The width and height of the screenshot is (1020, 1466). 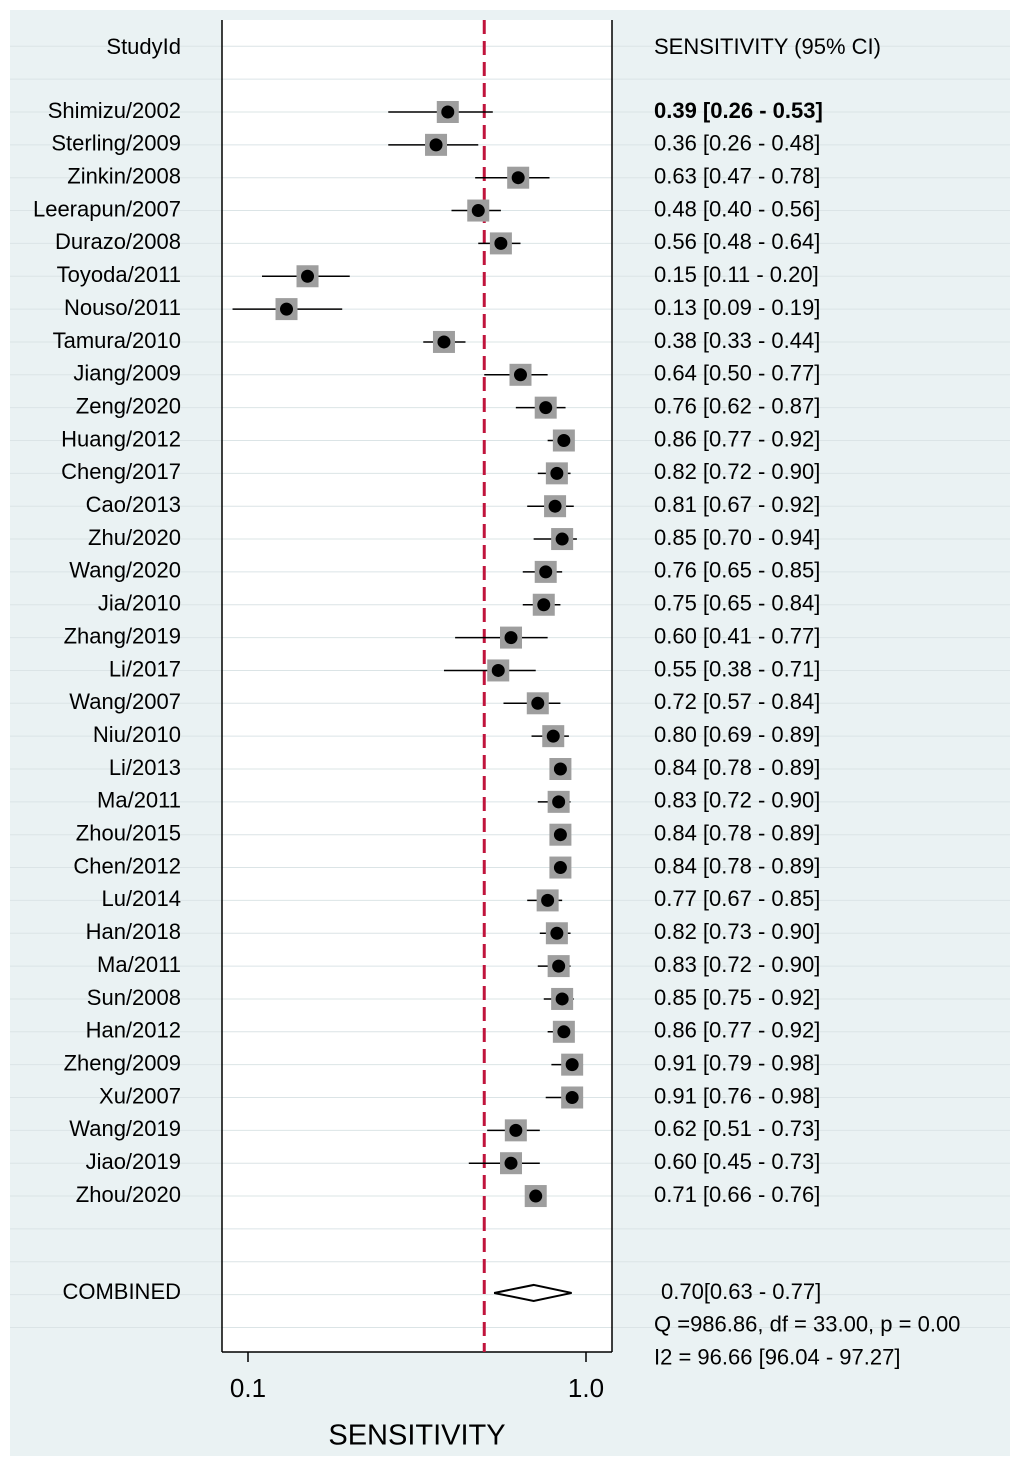 I want to click on study-label: Zhou/2020, so click(x=128, y=1194).